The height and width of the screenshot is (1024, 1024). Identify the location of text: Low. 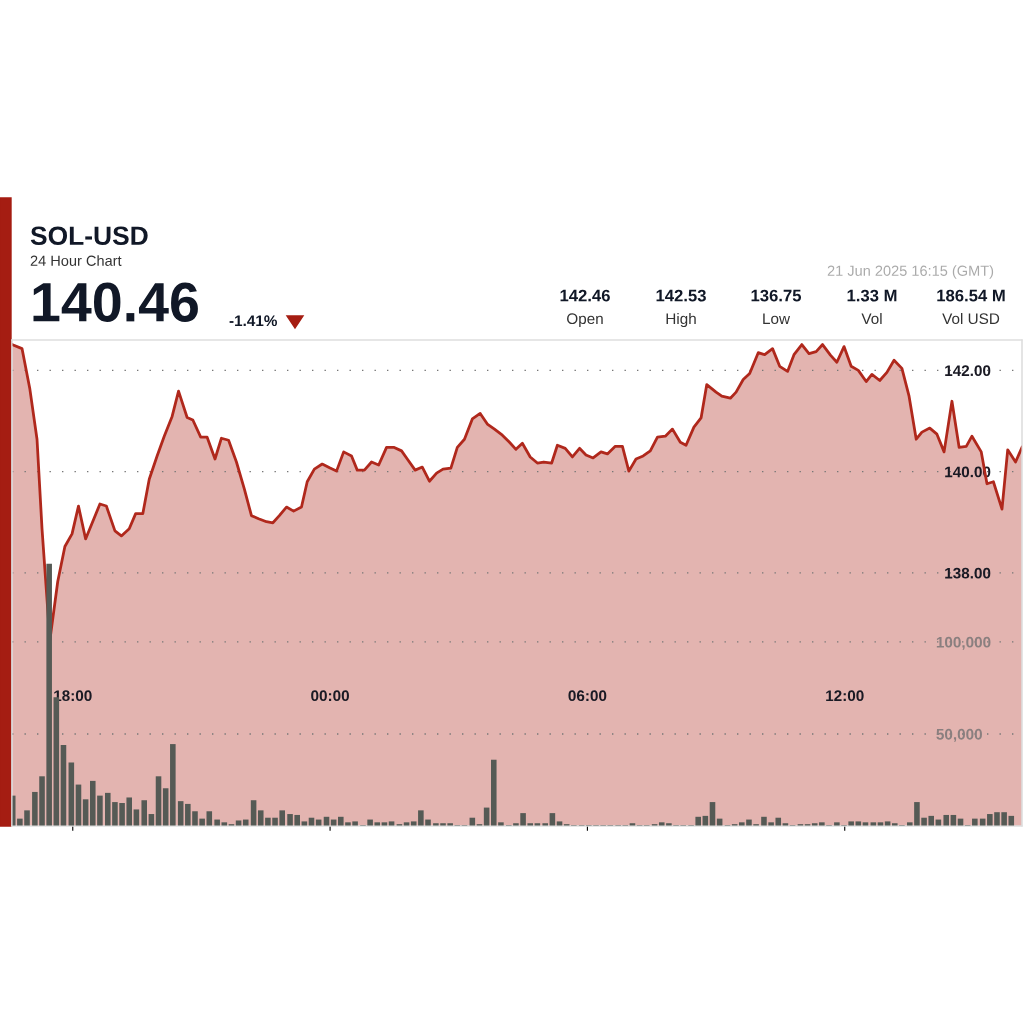
(777, 319).